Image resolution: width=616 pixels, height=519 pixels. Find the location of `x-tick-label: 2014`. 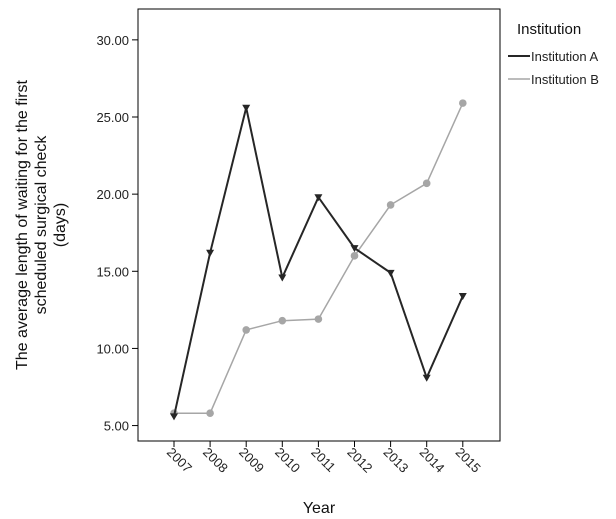

x-tick-label: 2014 is located at coordinates (432, 460).